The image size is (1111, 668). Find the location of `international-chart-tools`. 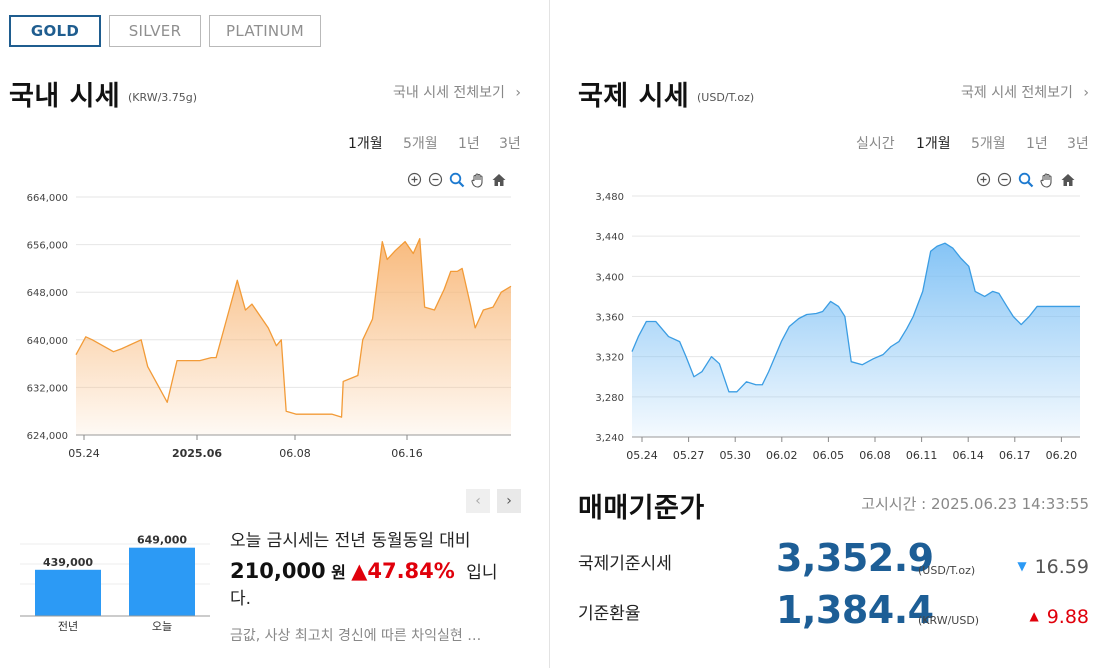

international-chart-tools is located at coordinates (1025, 179).